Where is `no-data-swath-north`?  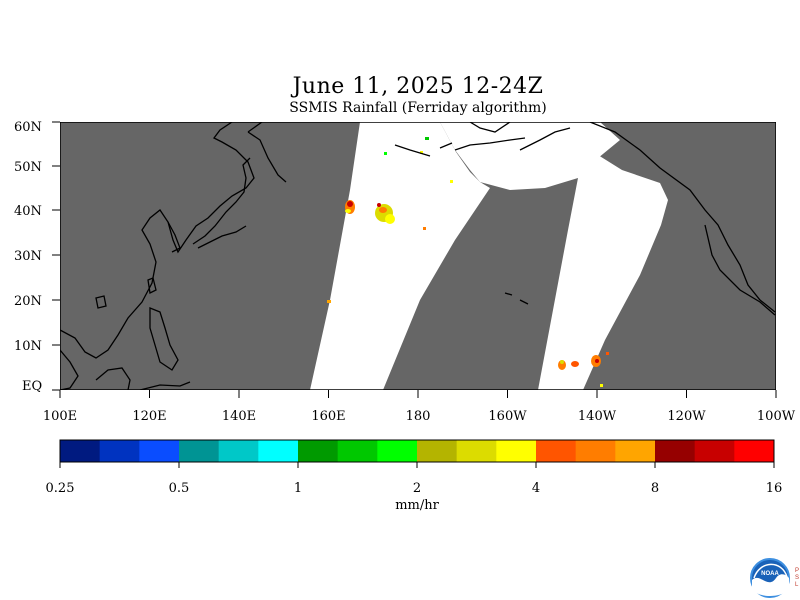
no-data-swath-north is located at coordinates (570, 148).